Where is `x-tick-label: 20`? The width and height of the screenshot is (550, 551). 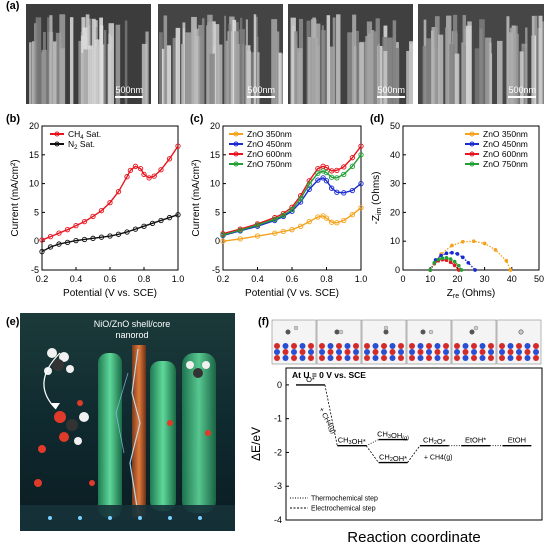
x-tick-label: 20 is located at coordinates (457, 279).